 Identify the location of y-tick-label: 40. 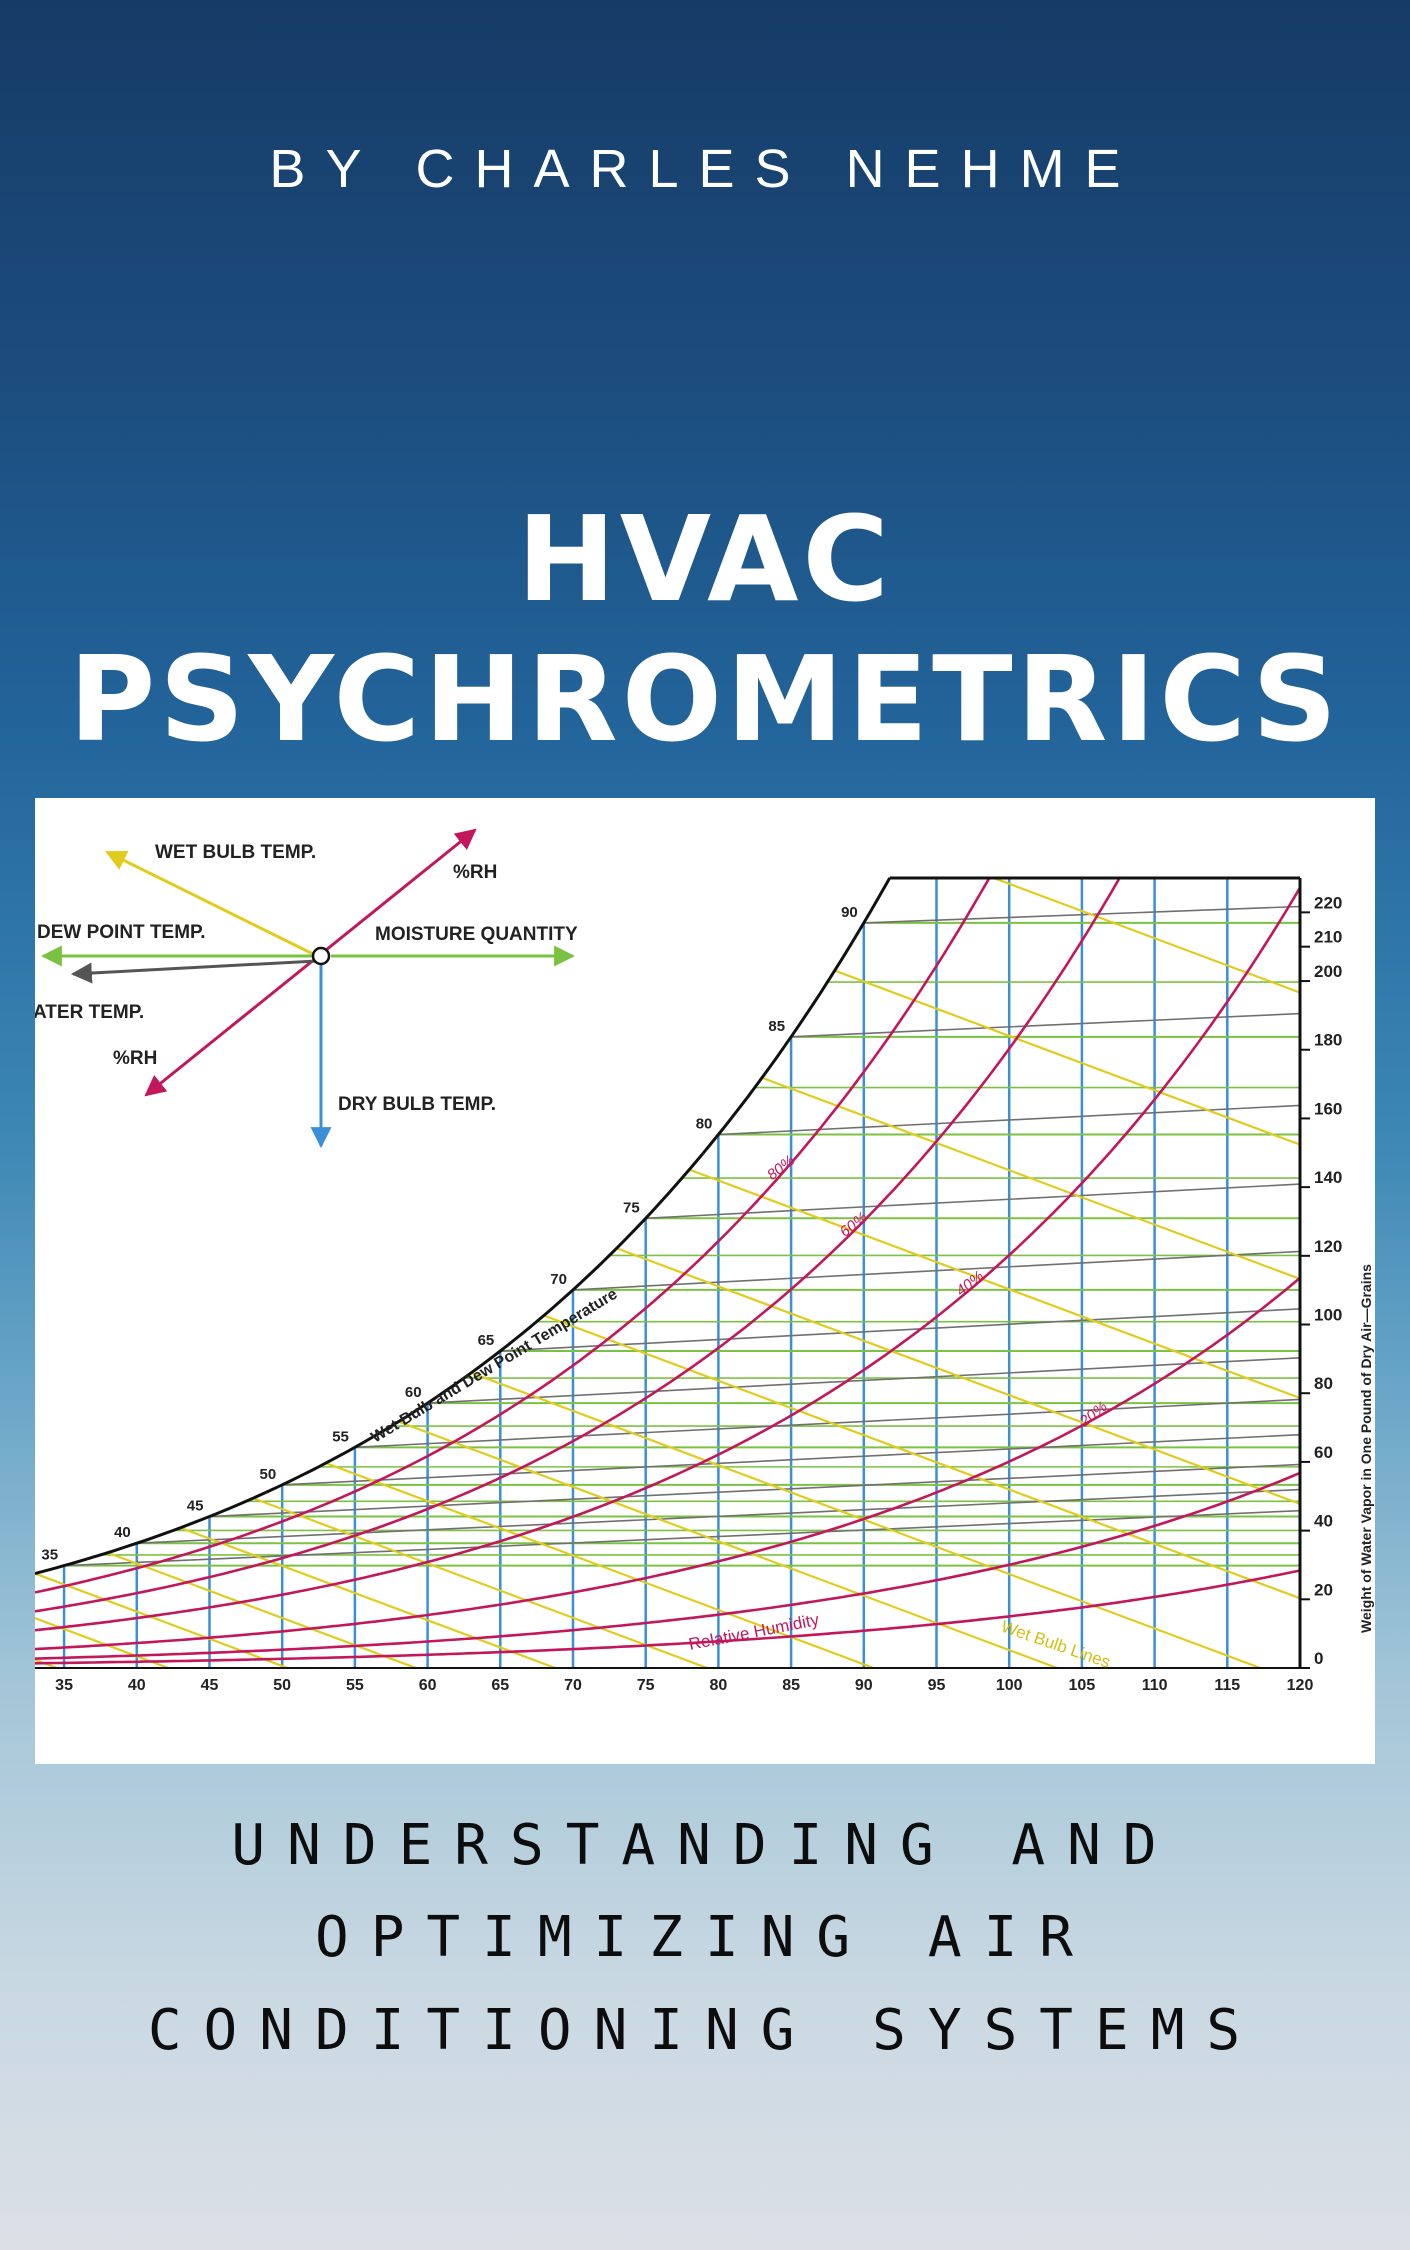
(1323, 1521).